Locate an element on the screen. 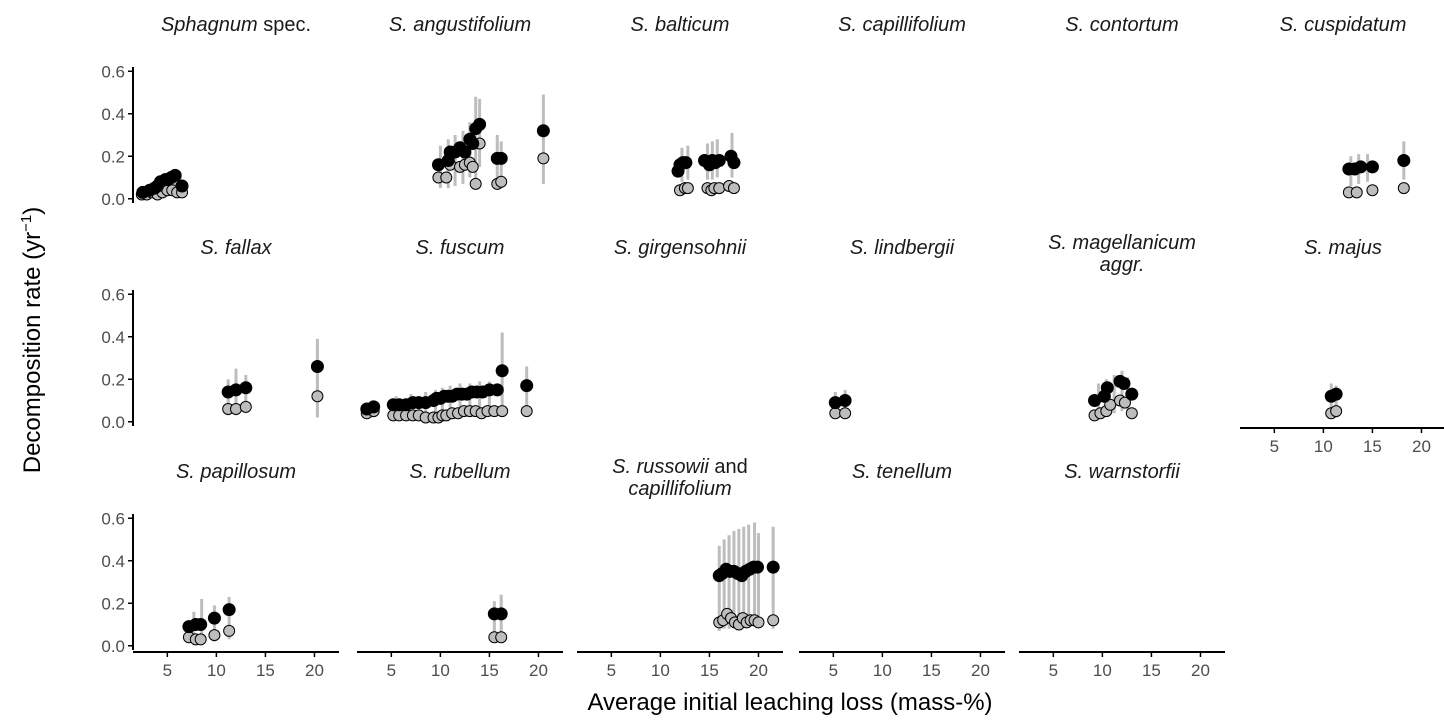 The height and width of the screenshot is (722, 1444). panel-s-fuscum: S. fuscum is located at coordinates (447, 330).